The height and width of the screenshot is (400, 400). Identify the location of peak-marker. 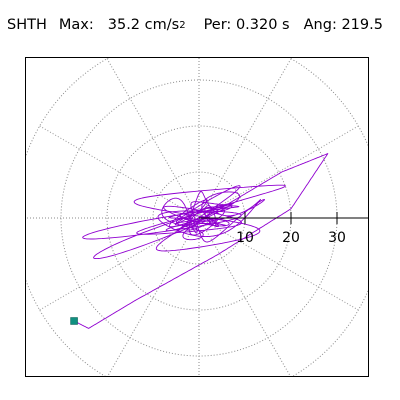
(74, 321).